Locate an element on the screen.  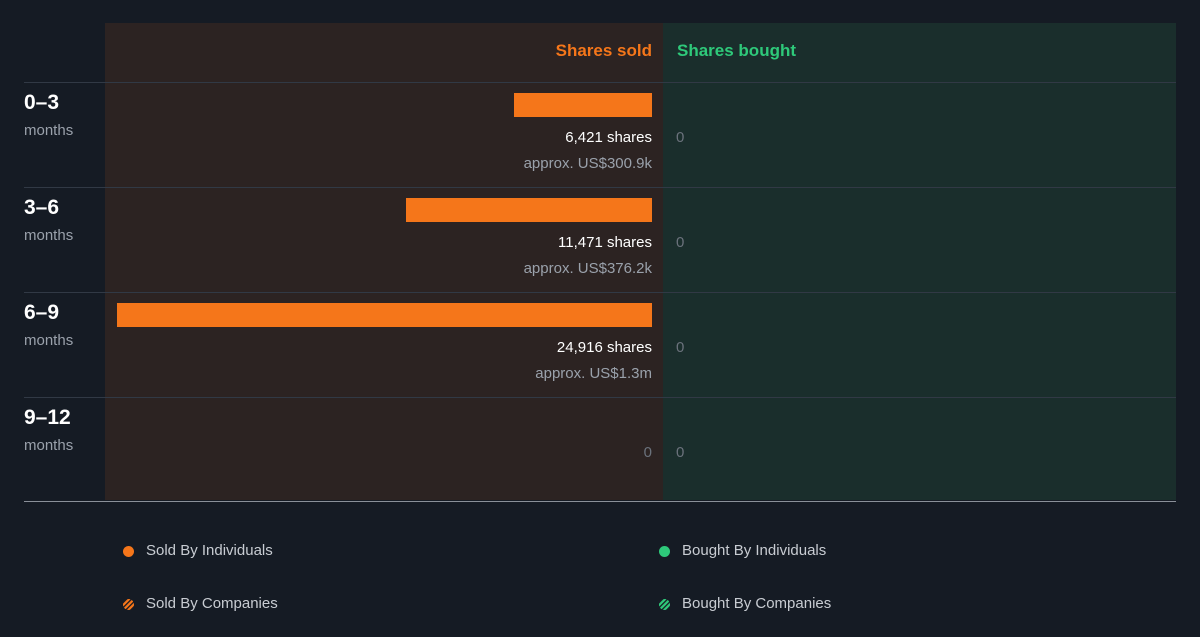
legend-sold-companies: Sold By Companies is located at coordinates (200, 604).